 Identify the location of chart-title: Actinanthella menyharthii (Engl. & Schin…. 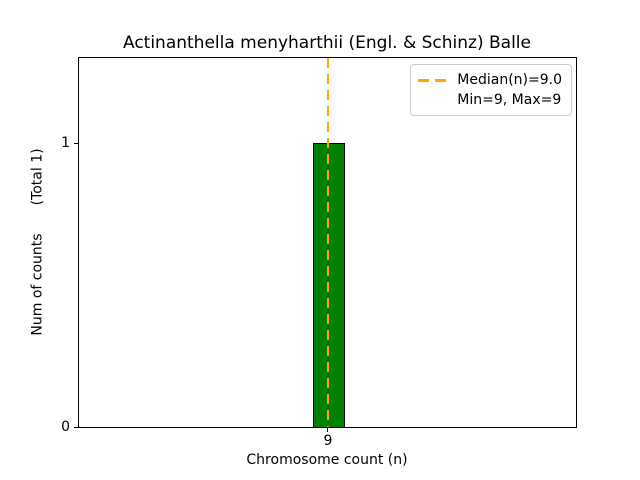
(326, 43).